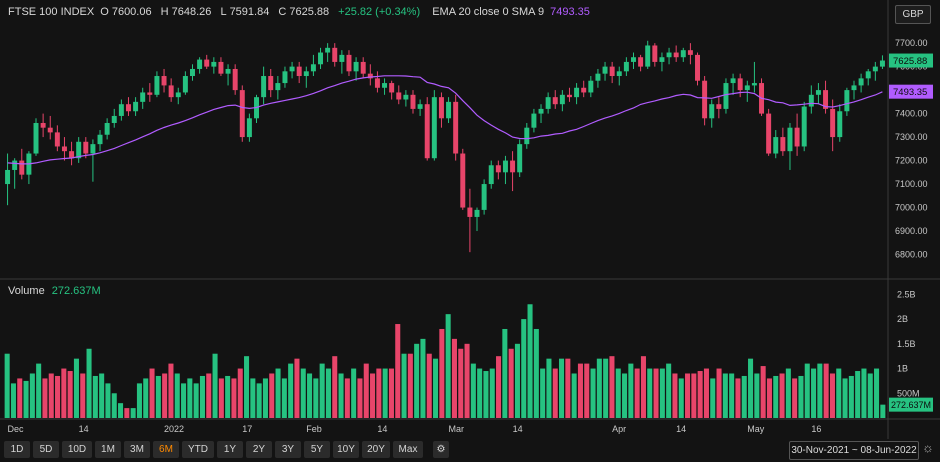 The height and width of the screenshot is (462, 940). What do you see at coordinates (77, 449) in the screenshot?
I see `range-button-10d: 10D` at bounding box center [77, 449].